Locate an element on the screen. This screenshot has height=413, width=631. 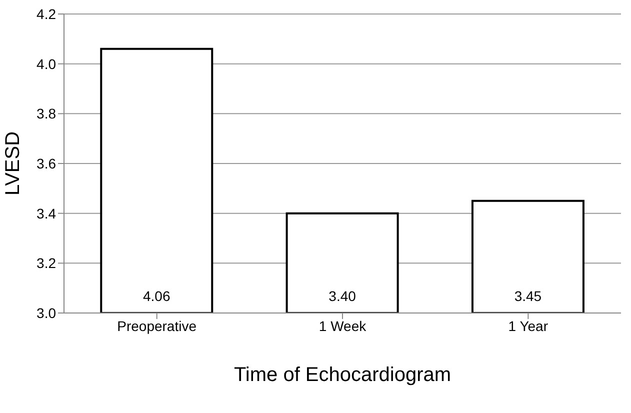
y-tick-label: 3.6 is located at coordinates (46, 163).